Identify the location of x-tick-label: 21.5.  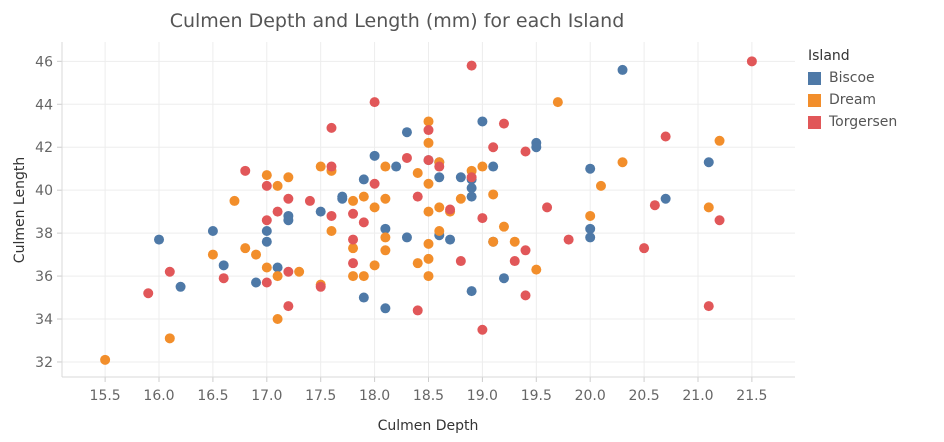
(751, 396).